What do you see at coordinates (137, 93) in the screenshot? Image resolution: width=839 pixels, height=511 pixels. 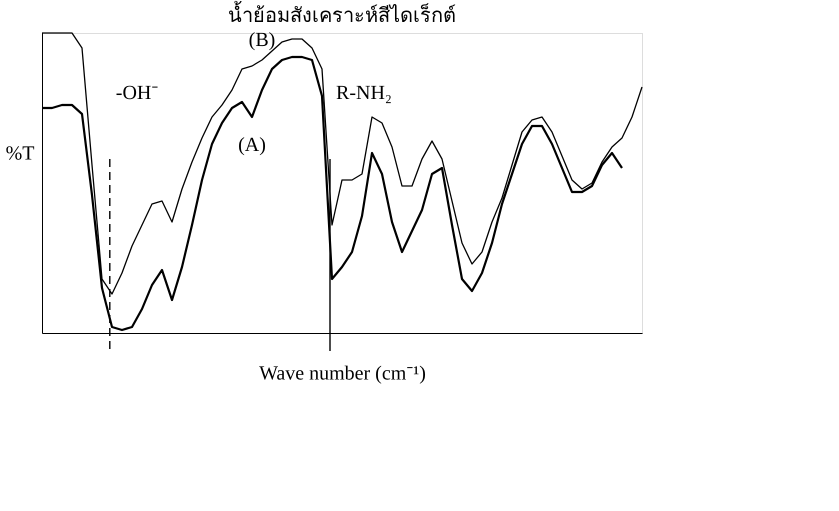 I see `annotation: -OH⁻` at bounding box center [137, 93].